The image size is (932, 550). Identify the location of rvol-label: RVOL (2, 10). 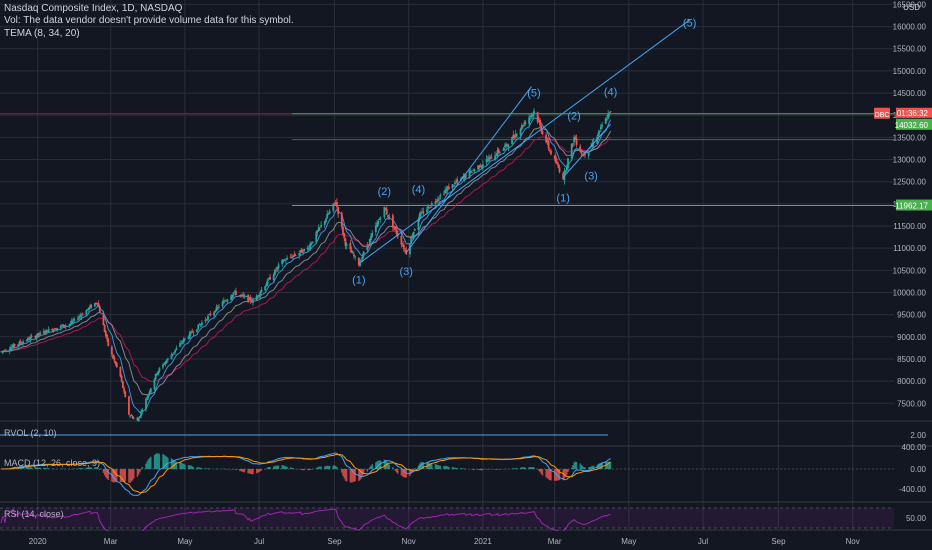
(30, 433).